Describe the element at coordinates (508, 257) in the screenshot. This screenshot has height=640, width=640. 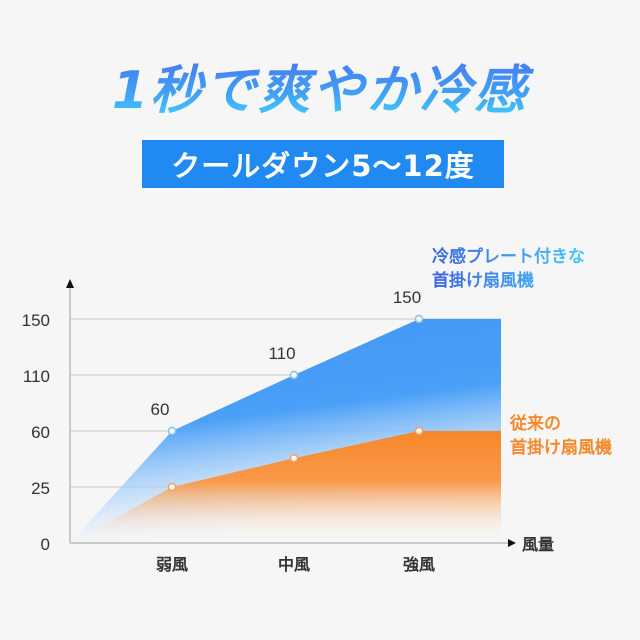
I see `legend-blue-line1: 冷感プレート付きな` at that location.